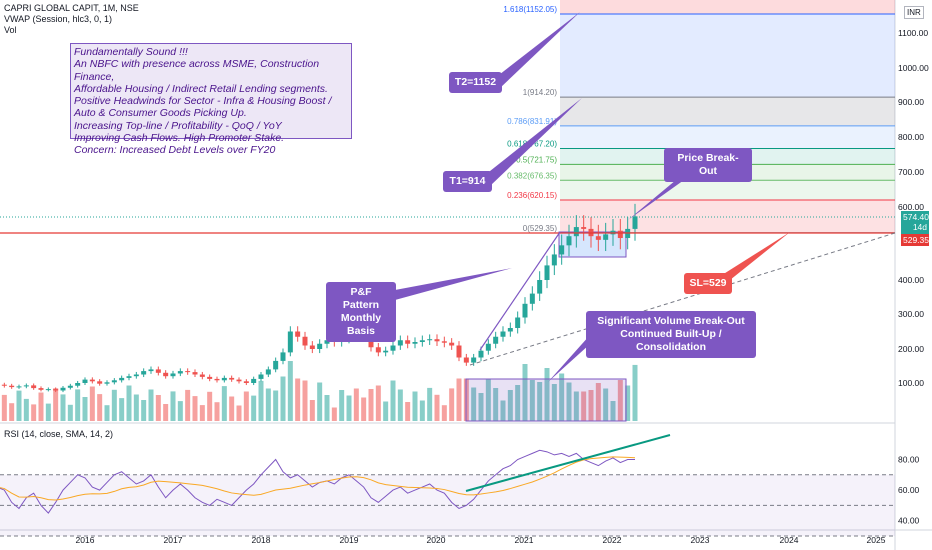 The height and width of the screenshot is (550, 932). What do you see at coordinates (612, 540) in the screenshot?
I see `time-axis-label: 2022` at bounding box center [612, 540].